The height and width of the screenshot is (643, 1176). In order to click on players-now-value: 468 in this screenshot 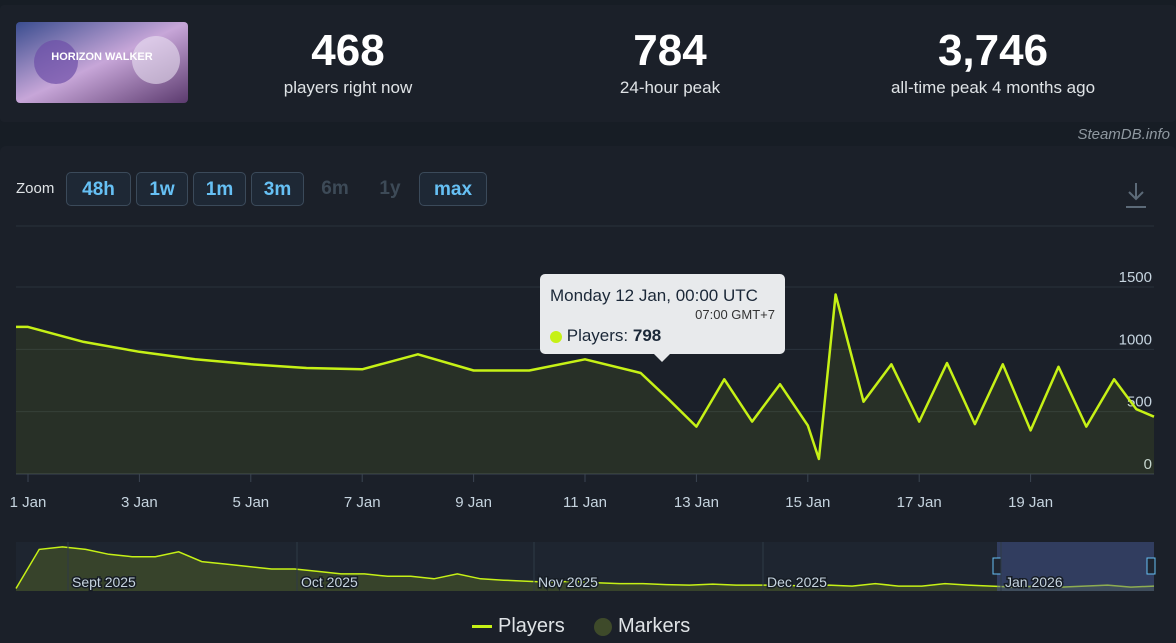, I will do `click(348, 50)`.